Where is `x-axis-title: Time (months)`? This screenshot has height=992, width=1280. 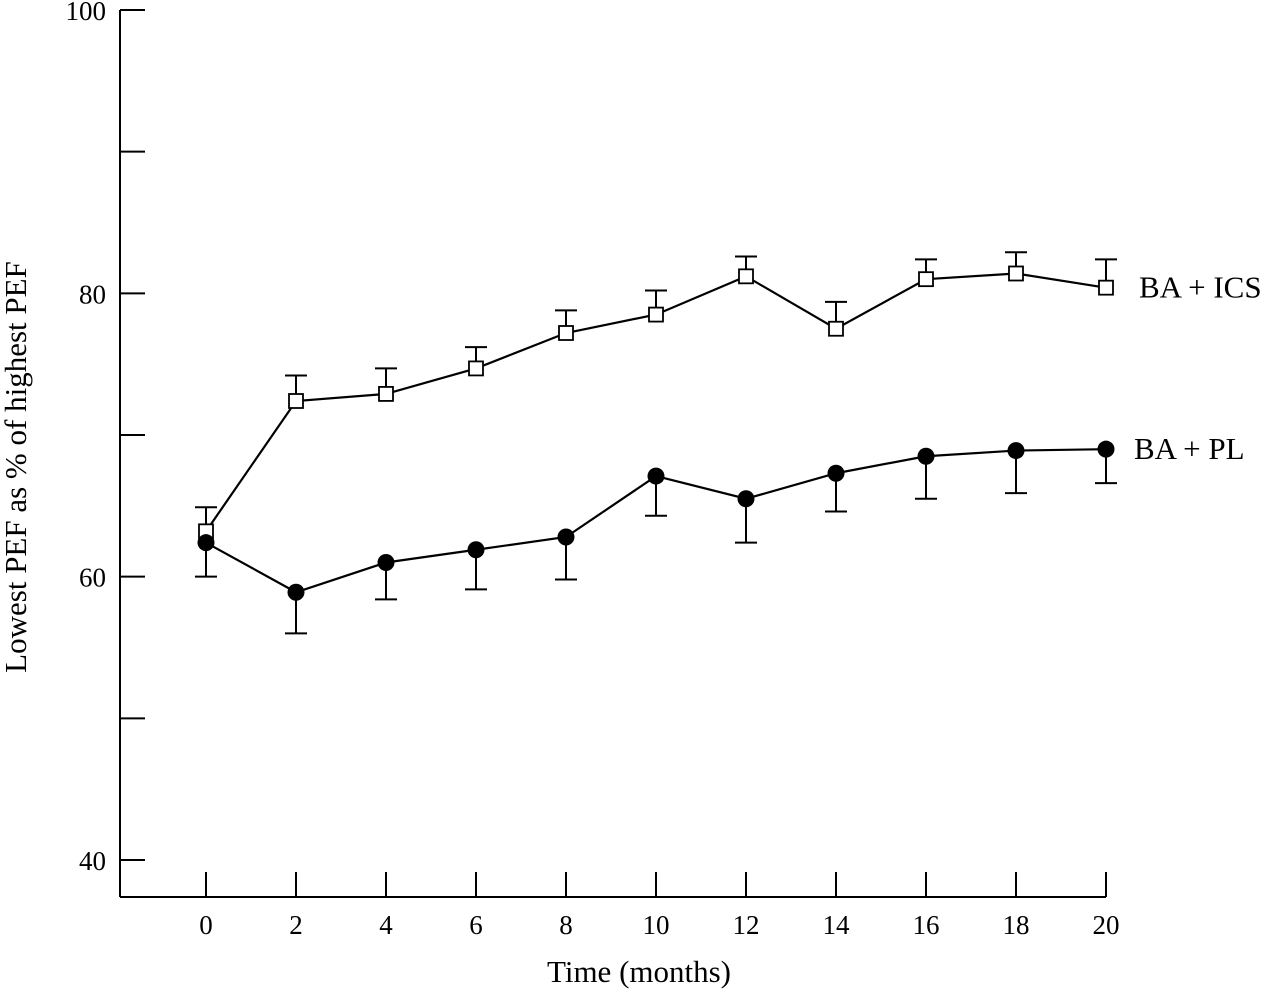
x-axis-title: Time (months) is located at coordinates (639, 971).